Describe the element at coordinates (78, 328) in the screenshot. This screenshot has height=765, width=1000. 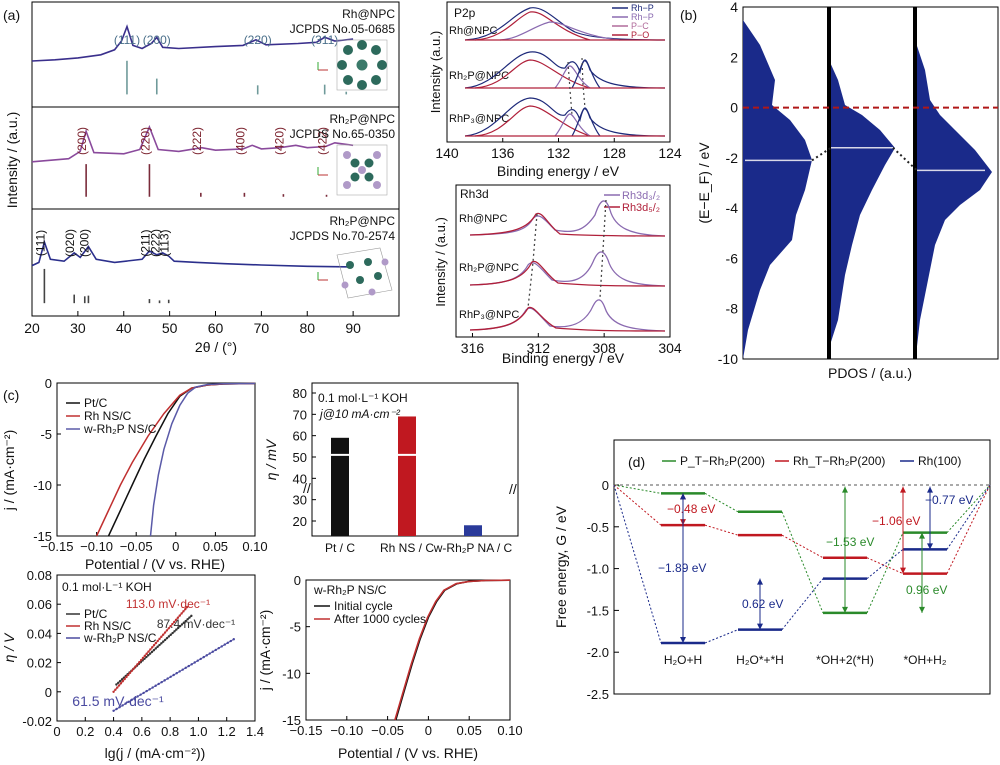
I see `xrd-tick-label: 30` at that location.